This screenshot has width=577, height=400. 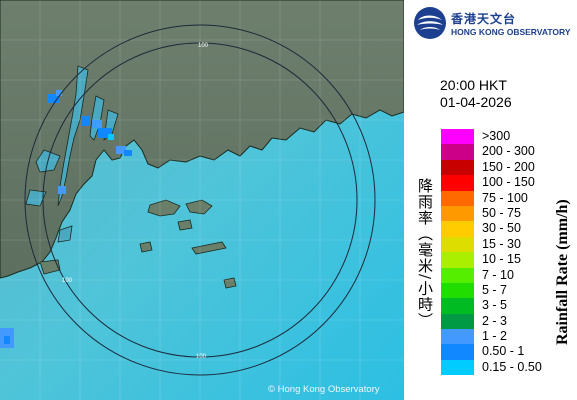 I want to click on legend-row: 75 - 100, so click(x=506, y=198).